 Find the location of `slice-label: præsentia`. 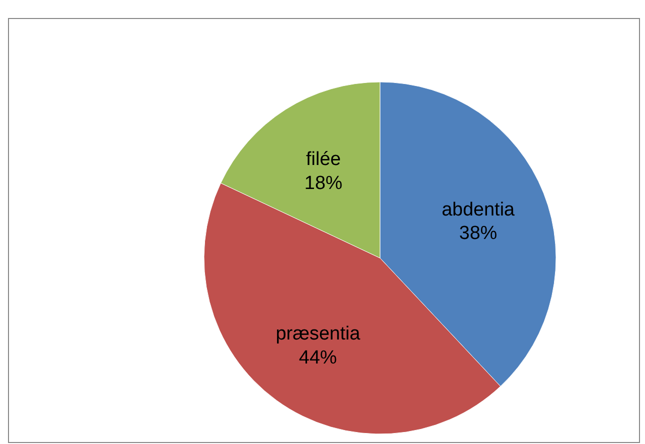

slice-label: præsentia is located at coordinates (318, 334).